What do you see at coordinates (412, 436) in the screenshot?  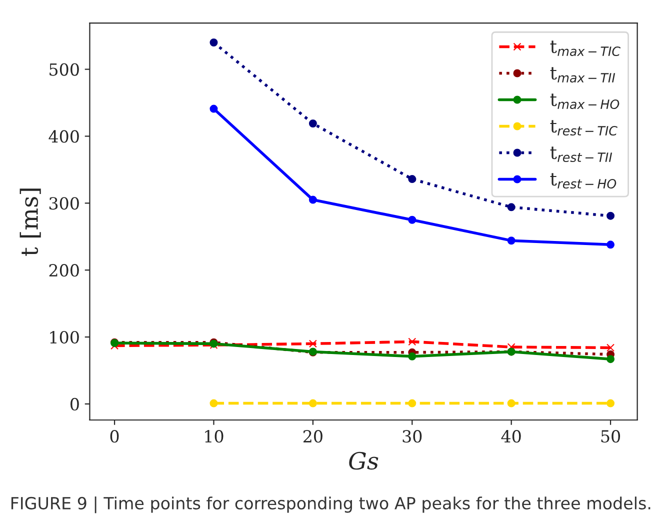 I see `x-tick-label: 30` at bounding box center [412, 436].